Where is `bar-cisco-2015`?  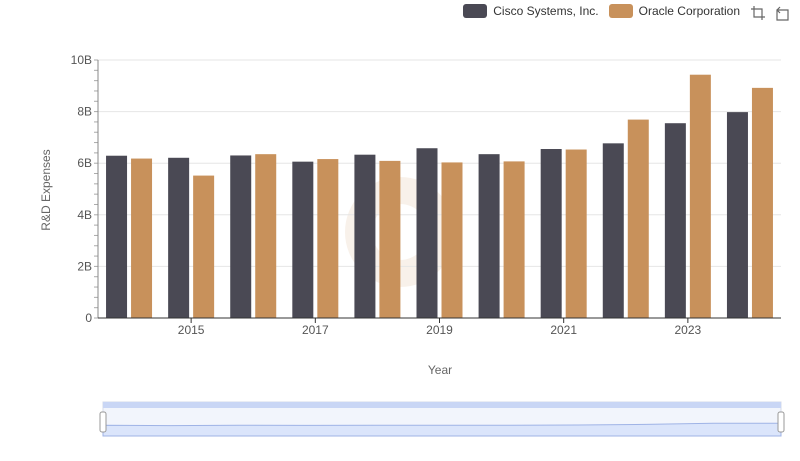
bar-cisco-2015 is located at coordinates (179, 237).